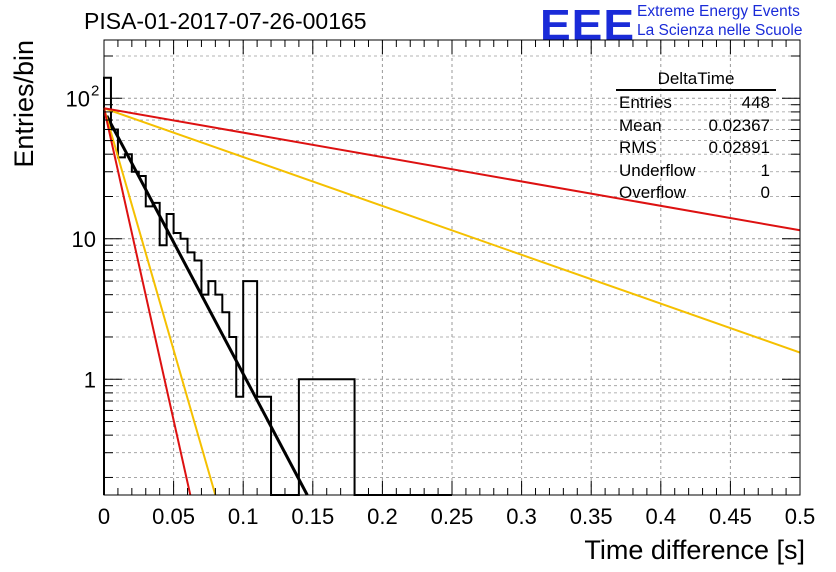 Image resolution: width=836 pixels, height=572 pixels. I want to click on y-axis-label: Entries/bin, so click(24, 104).